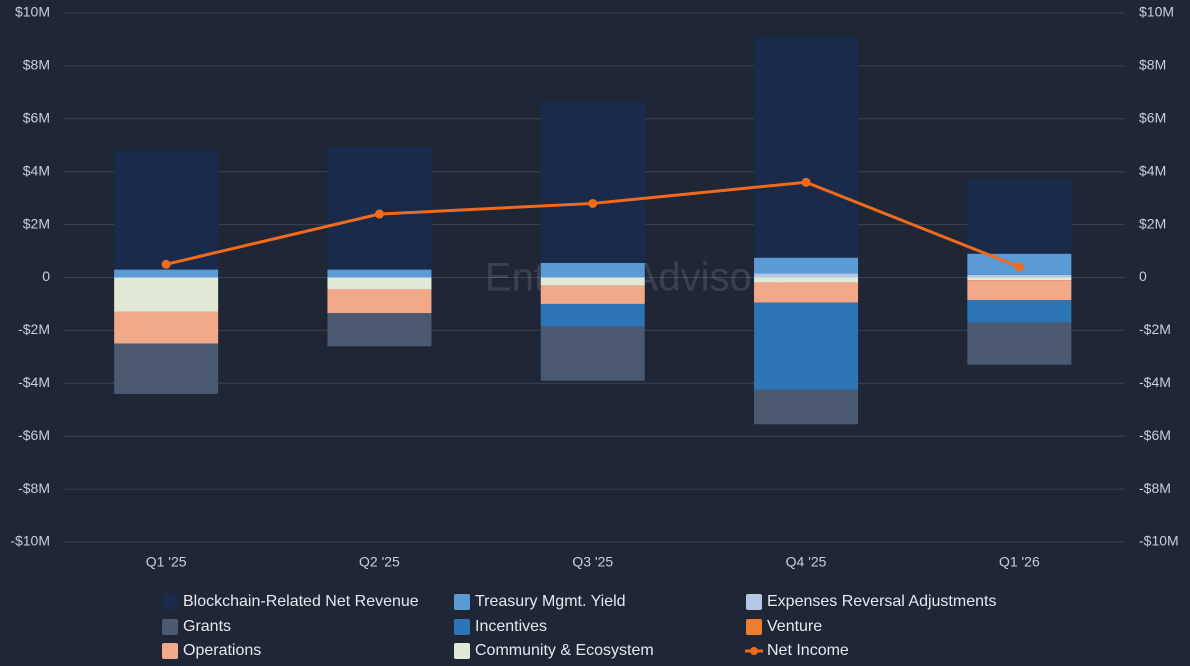 The image size is (1190, 666). I want to click on legend-label: Venture, so click(794, 626).